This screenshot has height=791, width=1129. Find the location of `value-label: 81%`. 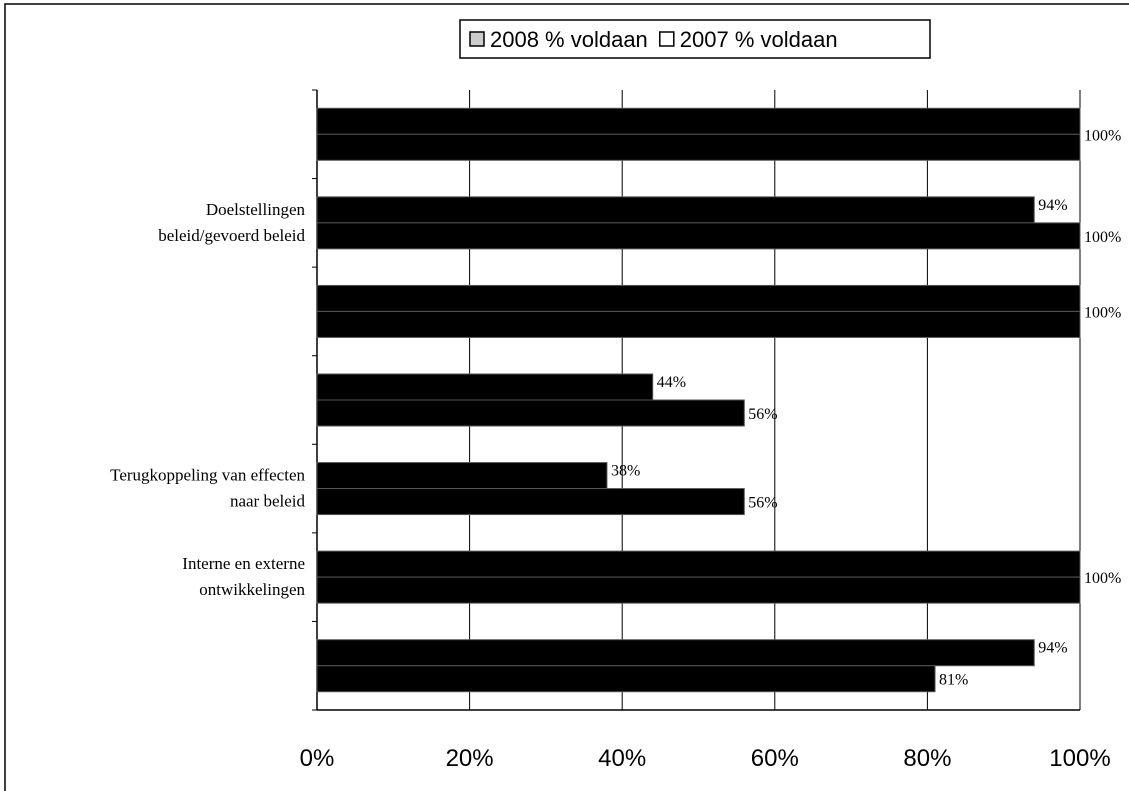

value-label: 81% is located at coordinates (953, 680).